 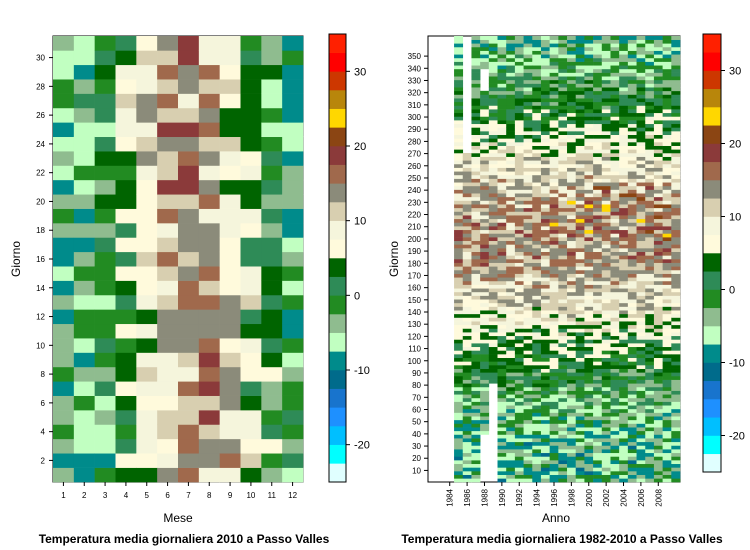 I want to click on x-tick-label: 2006, so click(x=641, y=497).